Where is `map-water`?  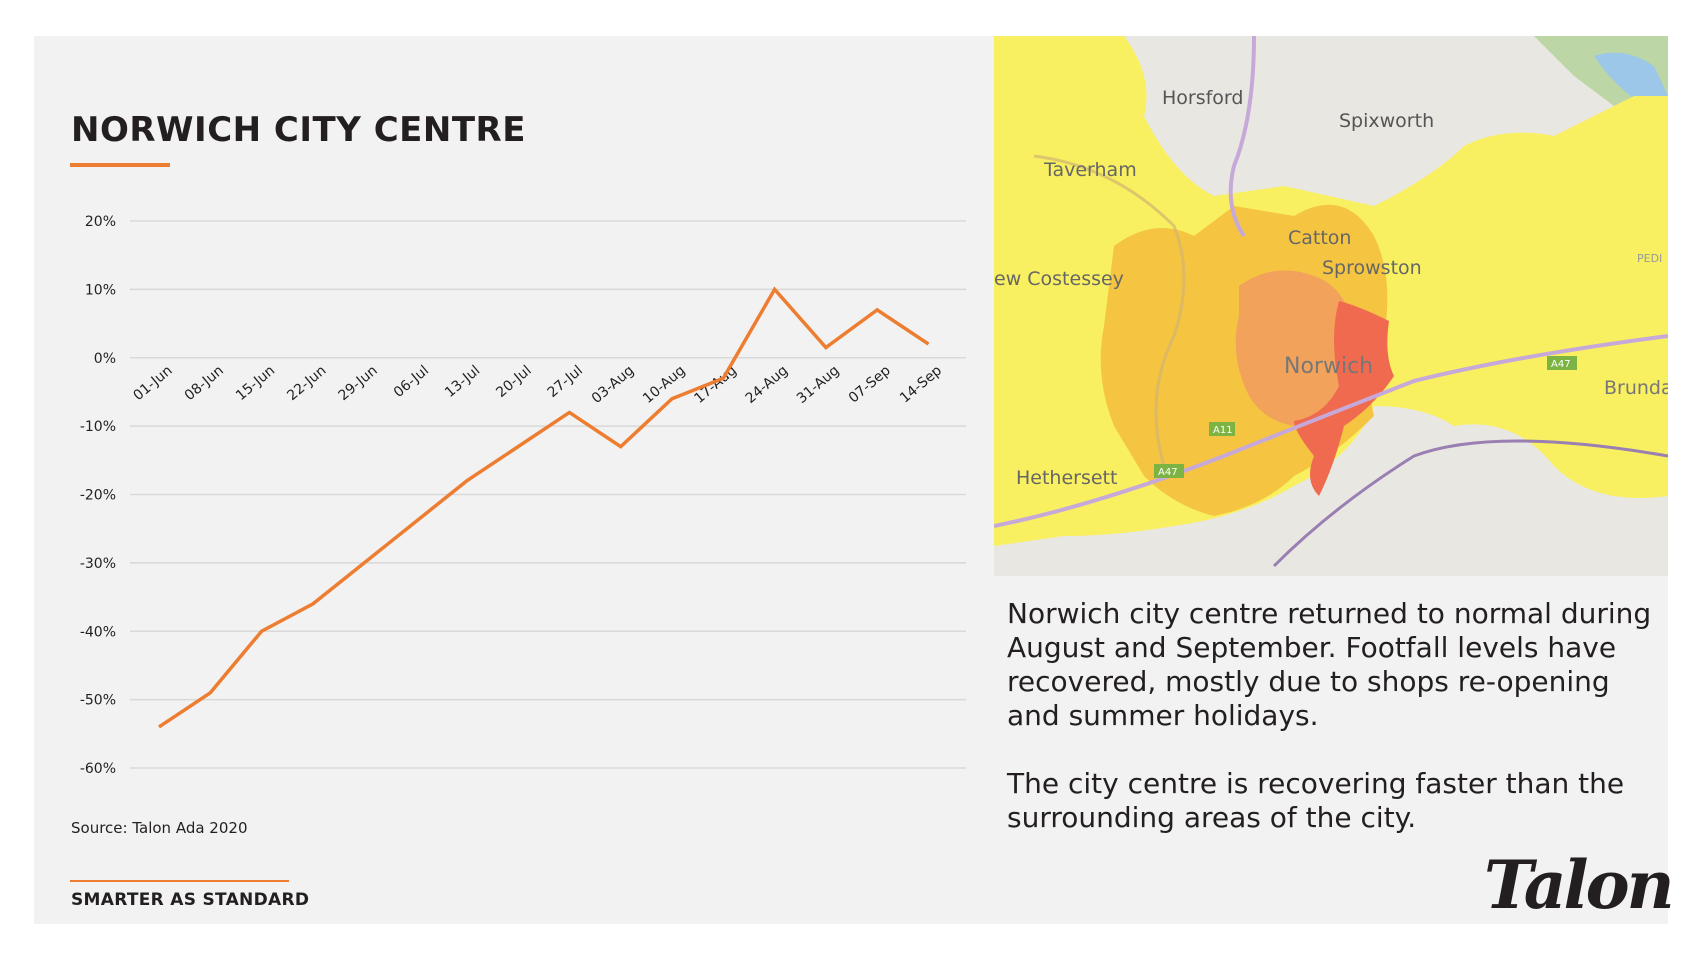
map-water is located at coordinates (1631, 79).